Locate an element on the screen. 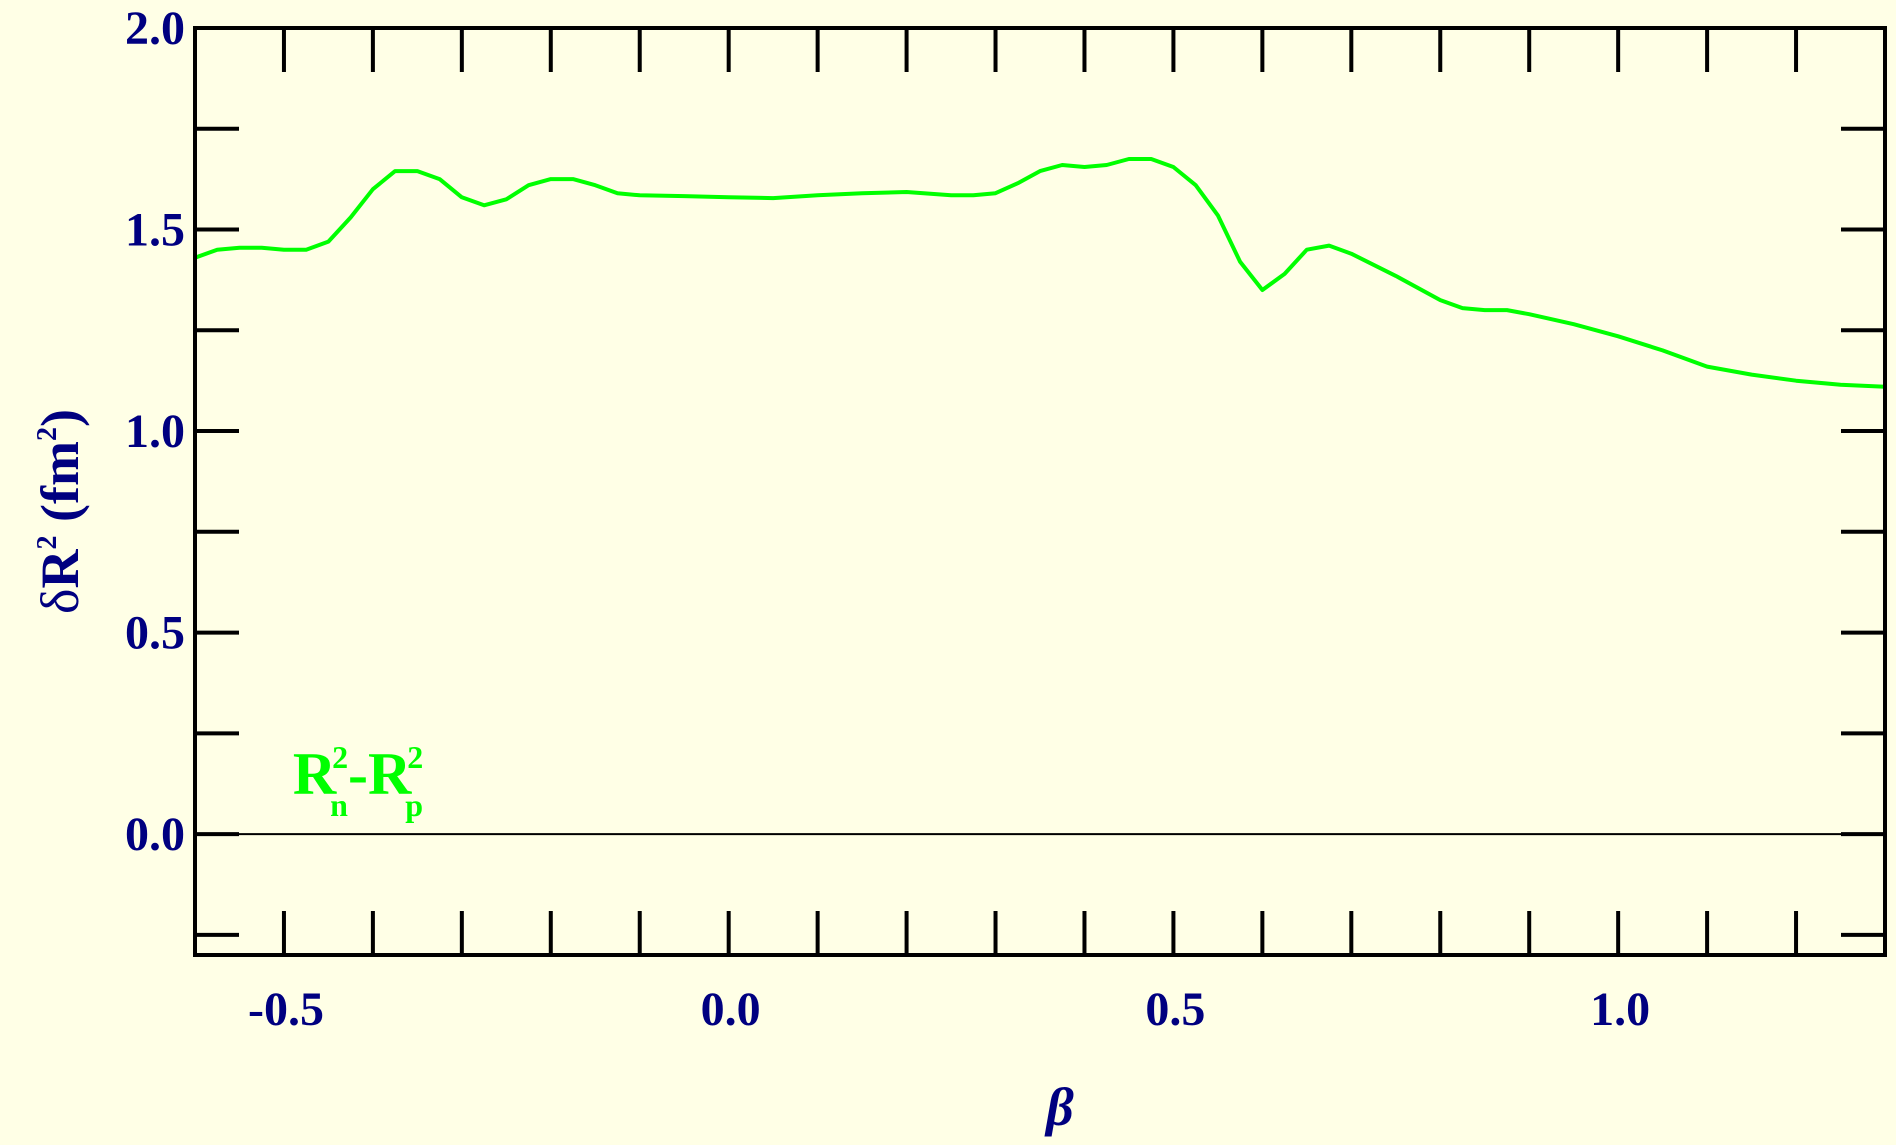  y-axis-title: δR2 (fm2) is located at coordinates (60, 511).